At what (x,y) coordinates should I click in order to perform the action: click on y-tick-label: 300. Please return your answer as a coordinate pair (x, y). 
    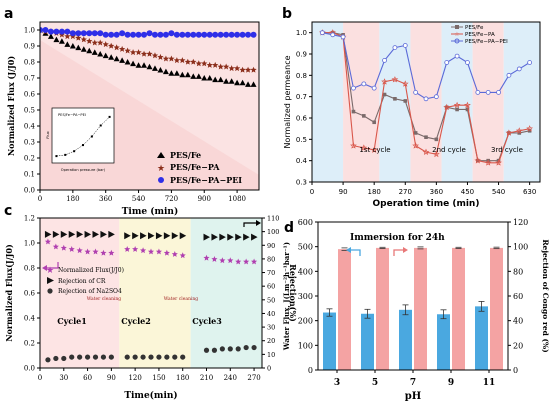
    Looking at the image, I should click on (305, 296).